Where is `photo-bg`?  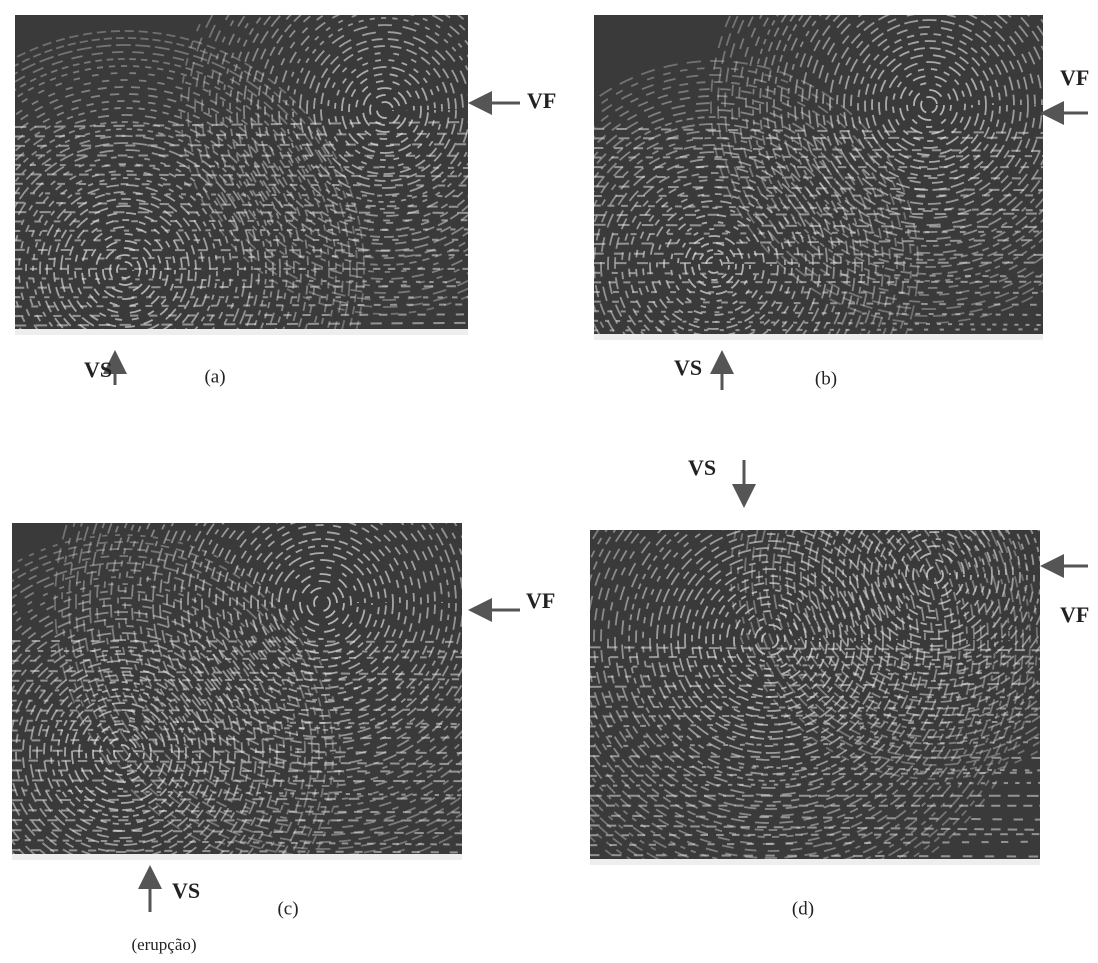 photo-bg is located at coordinates (237, 691).